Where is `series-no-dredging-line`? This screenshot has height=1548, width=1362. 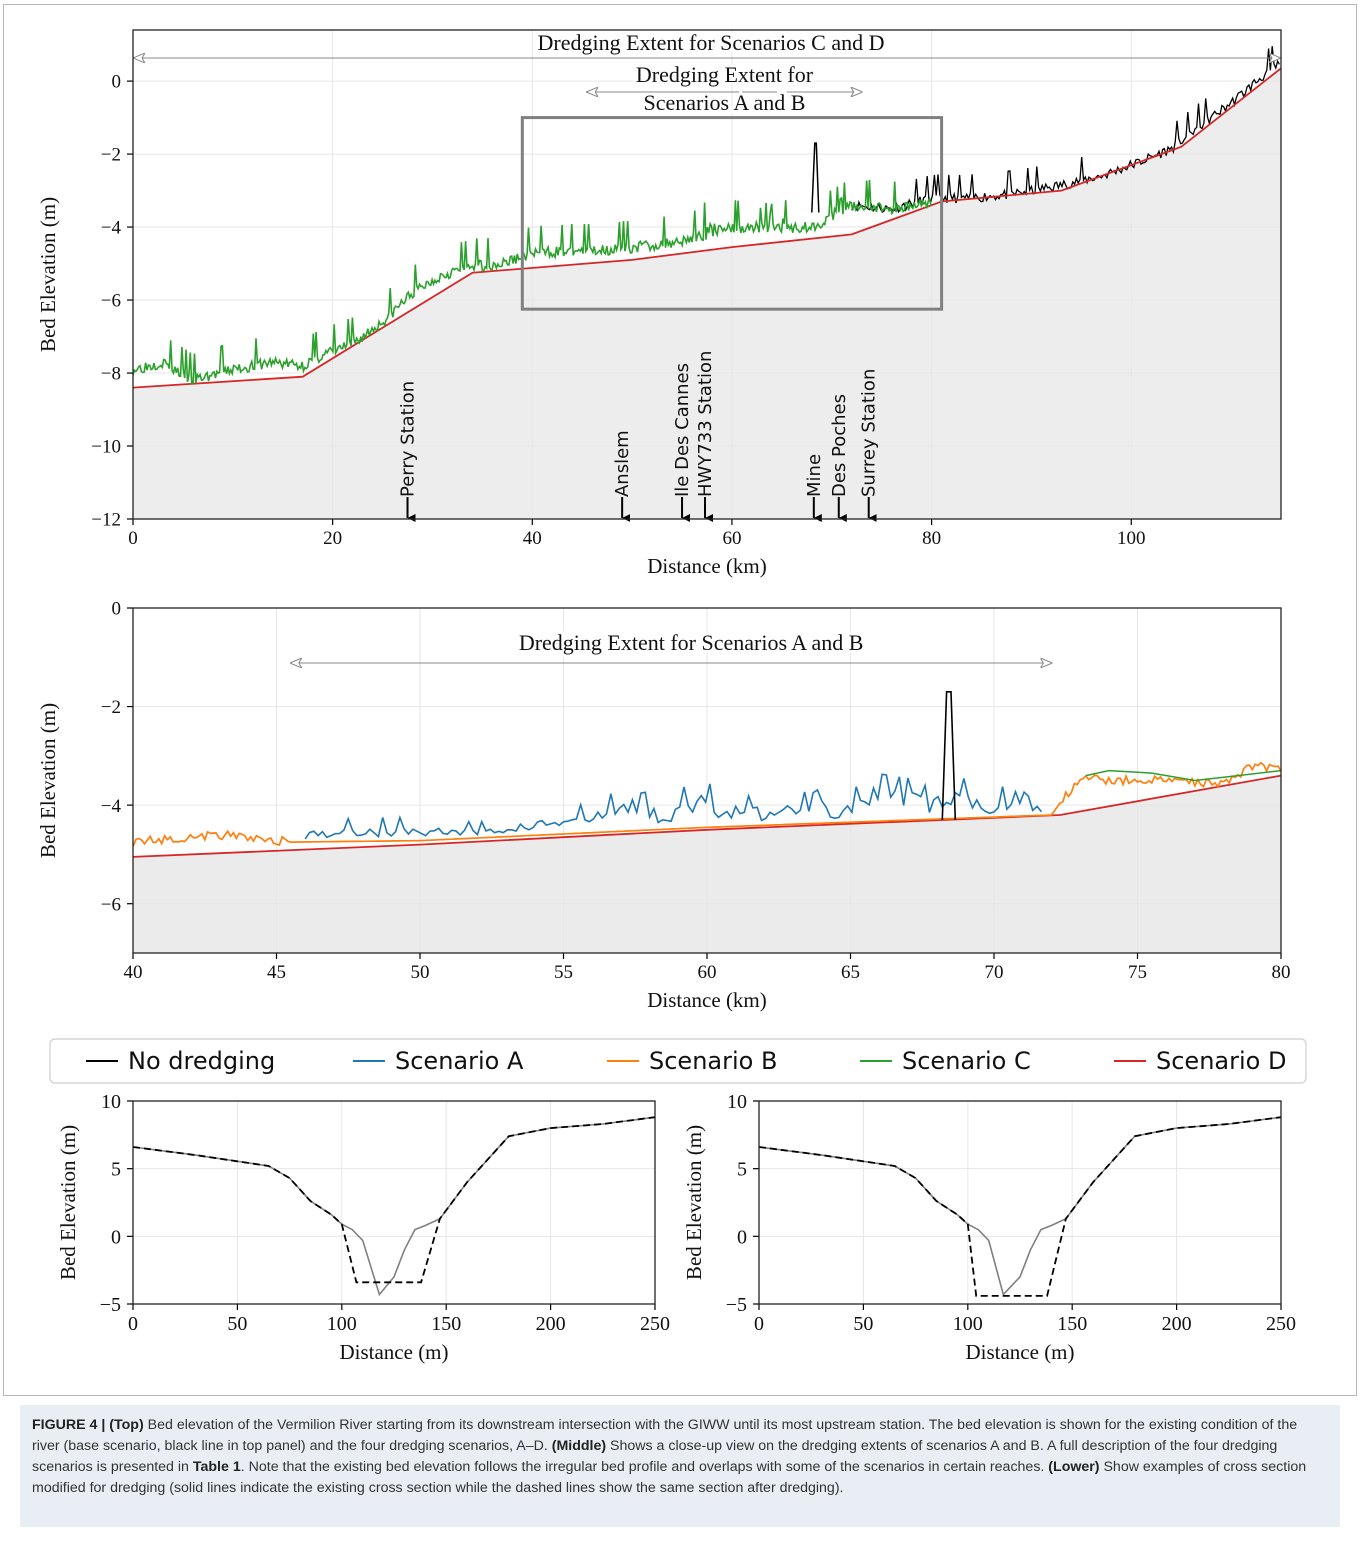 series-no-dredging-line is located at coordinates (1065, 130).